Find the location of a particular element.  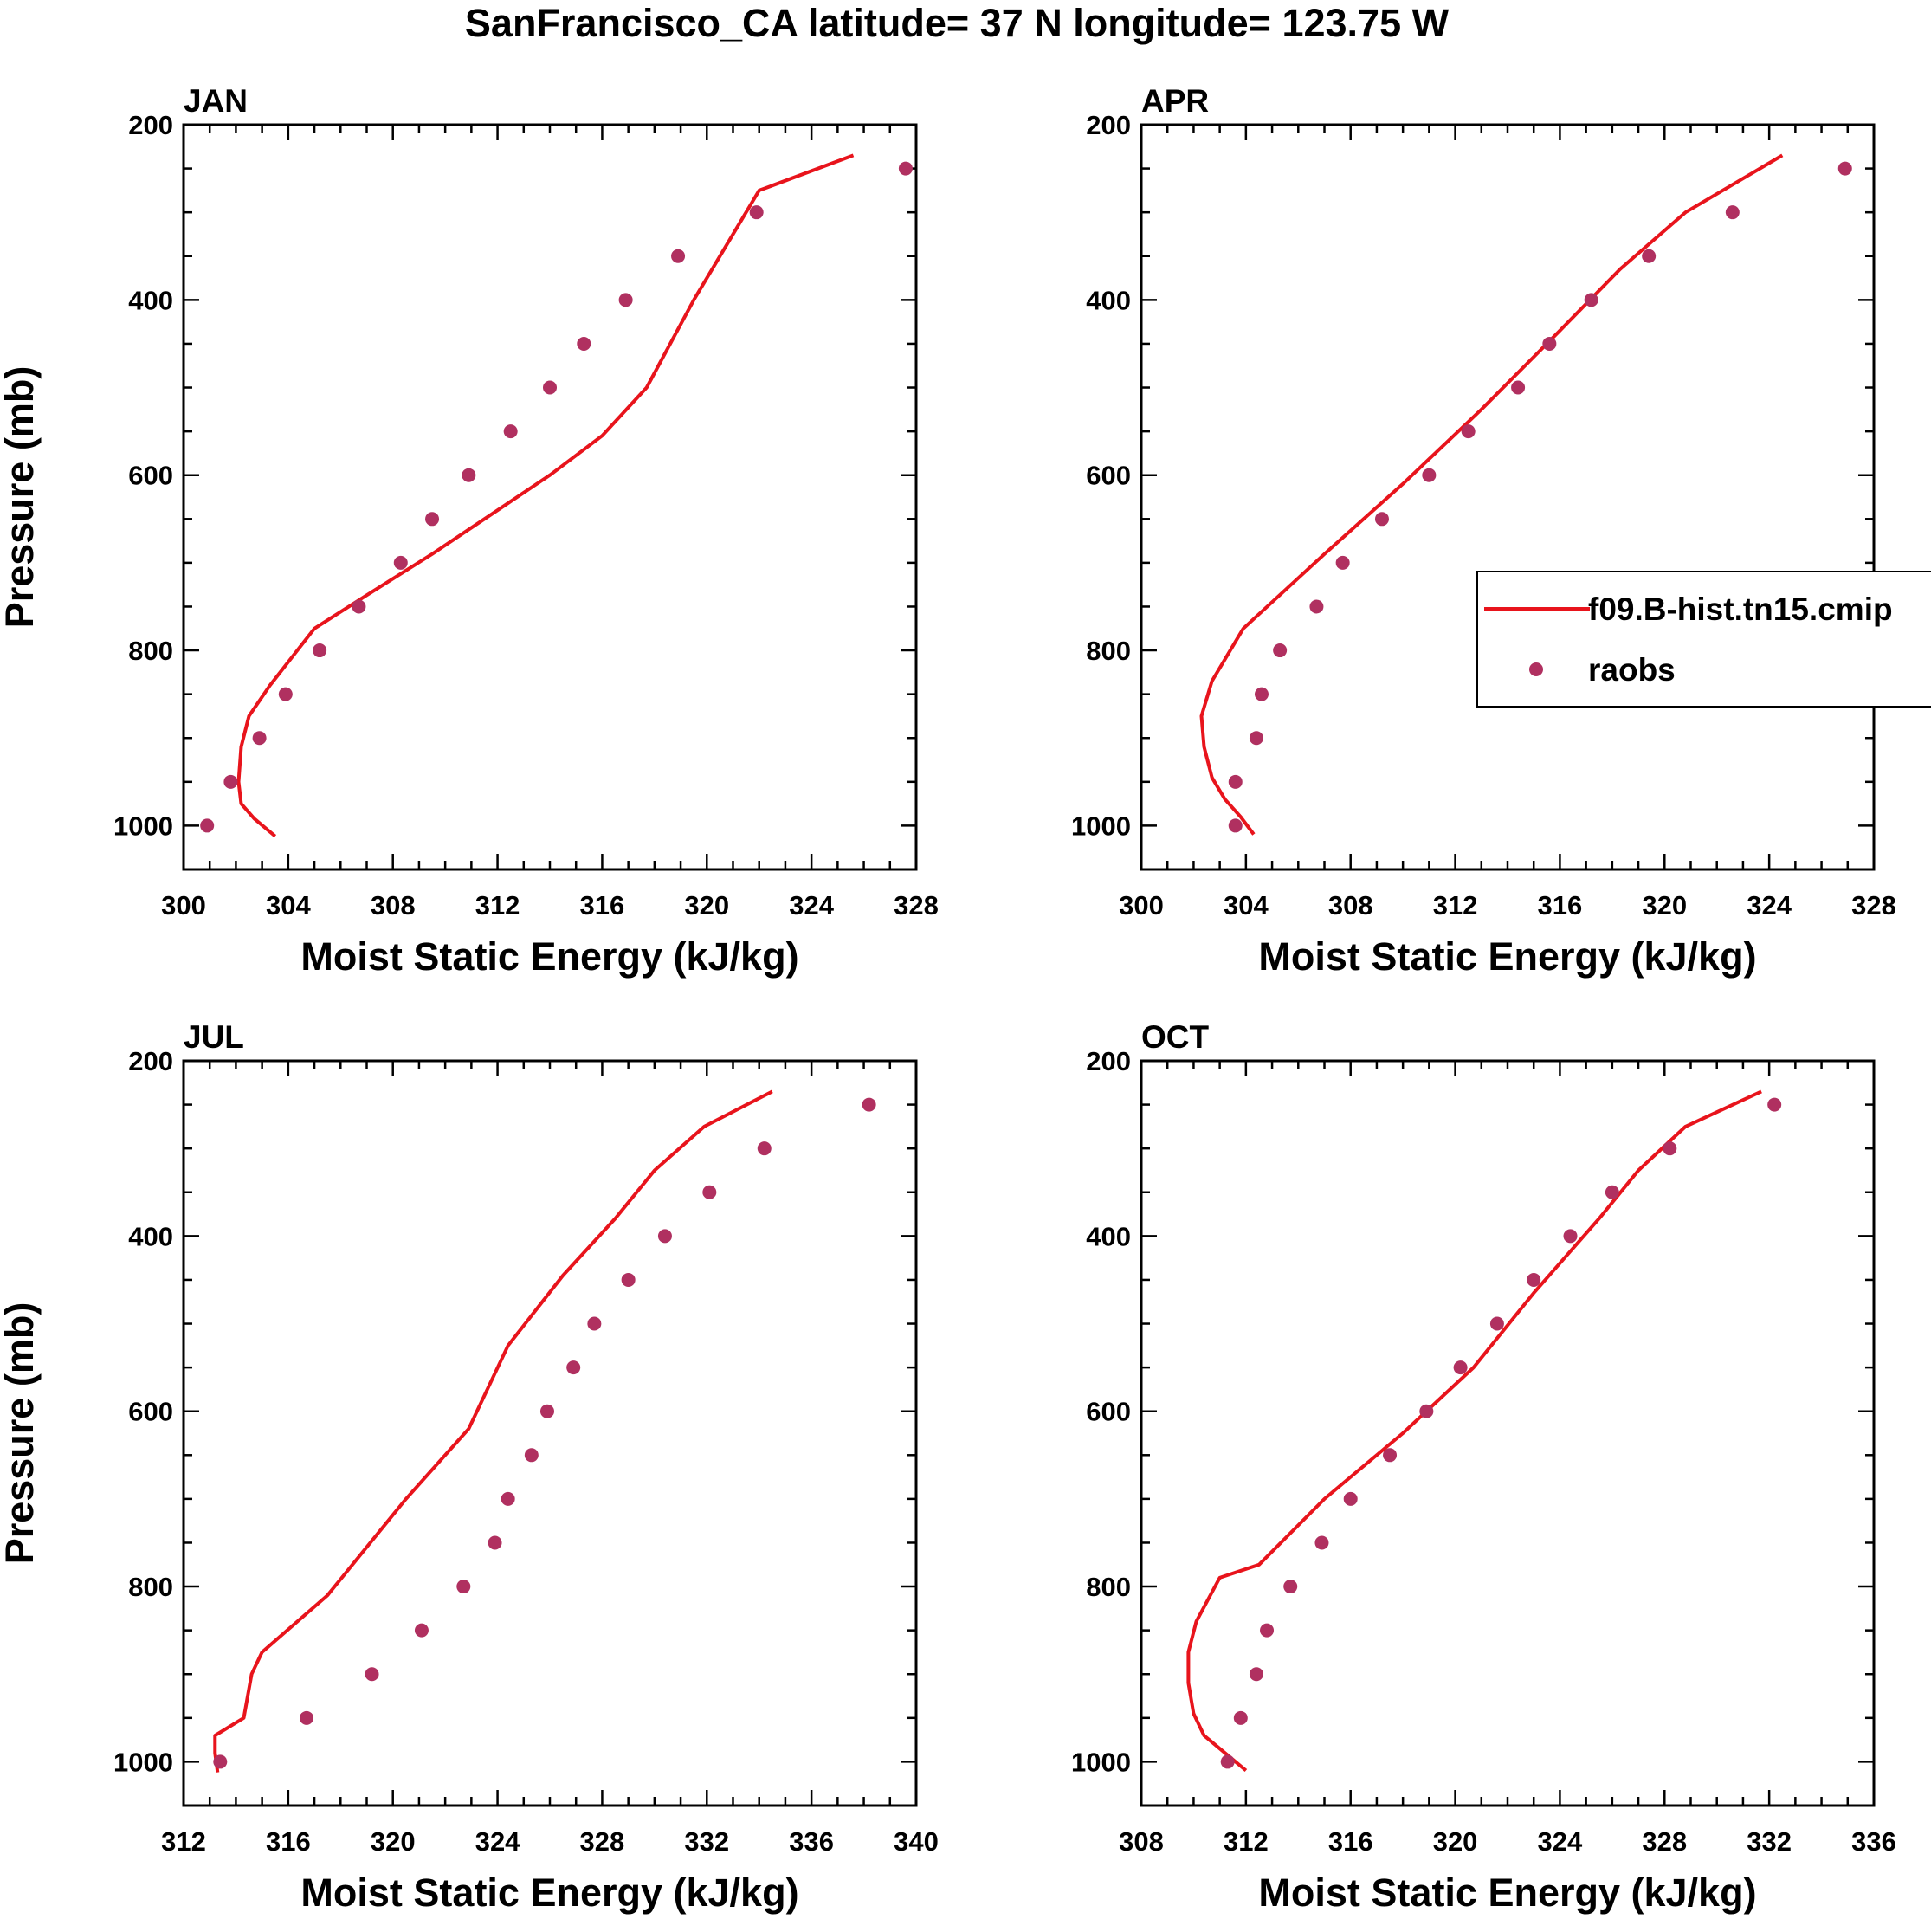

panel-label: JUL is located at coordinates (214, 1037).